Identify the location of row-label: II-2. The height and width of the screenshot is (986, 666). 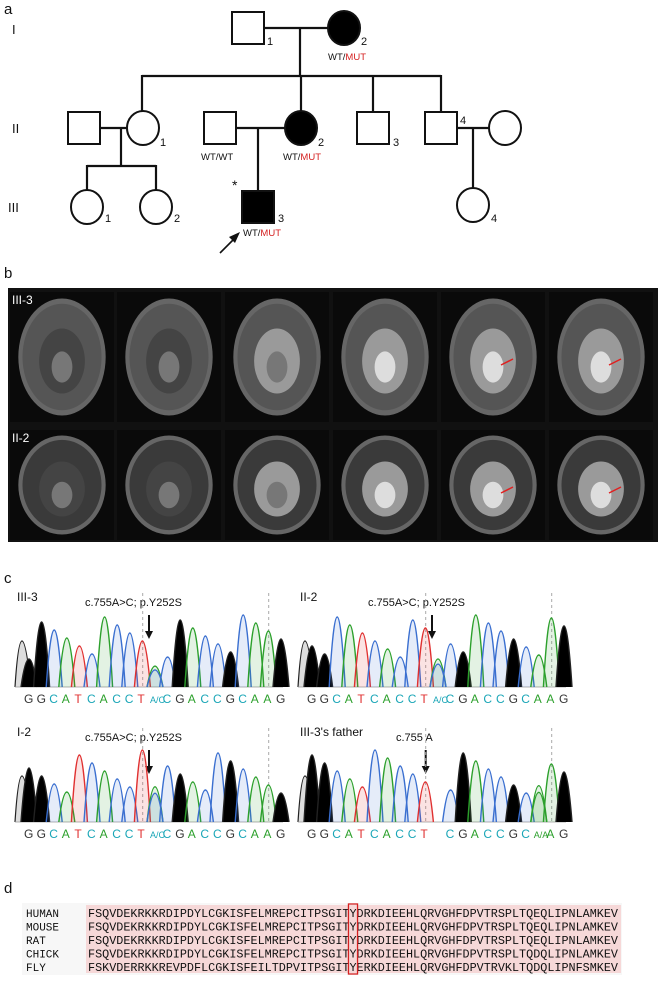
(21, 438).